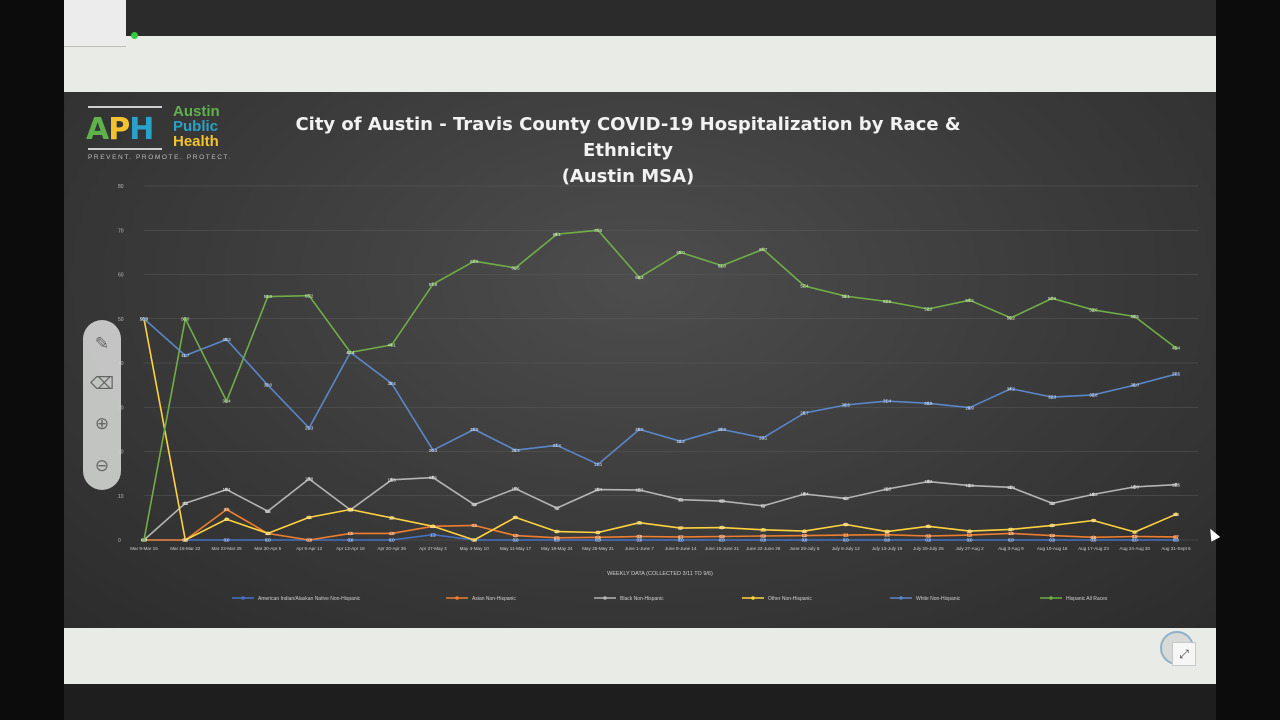 The width and height of the screenshot is (1280, 720). Describe the element at coordinates (846, 296) in the screenshot. I see `data-label: 55.1` at that location.